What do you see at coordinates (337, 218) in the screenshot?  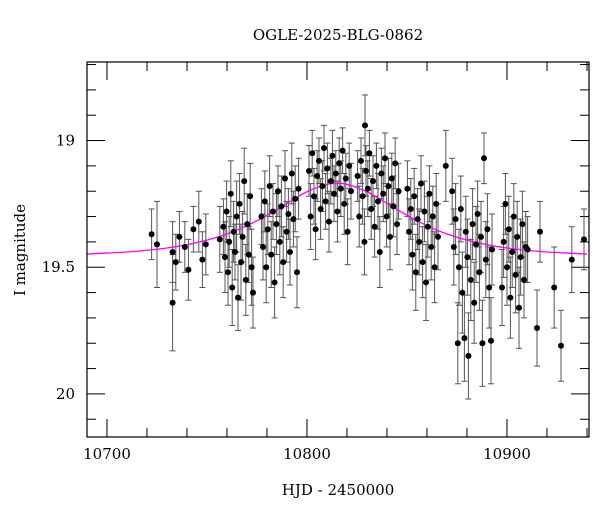 I see `model-curve` at bounding box center [337, 218].